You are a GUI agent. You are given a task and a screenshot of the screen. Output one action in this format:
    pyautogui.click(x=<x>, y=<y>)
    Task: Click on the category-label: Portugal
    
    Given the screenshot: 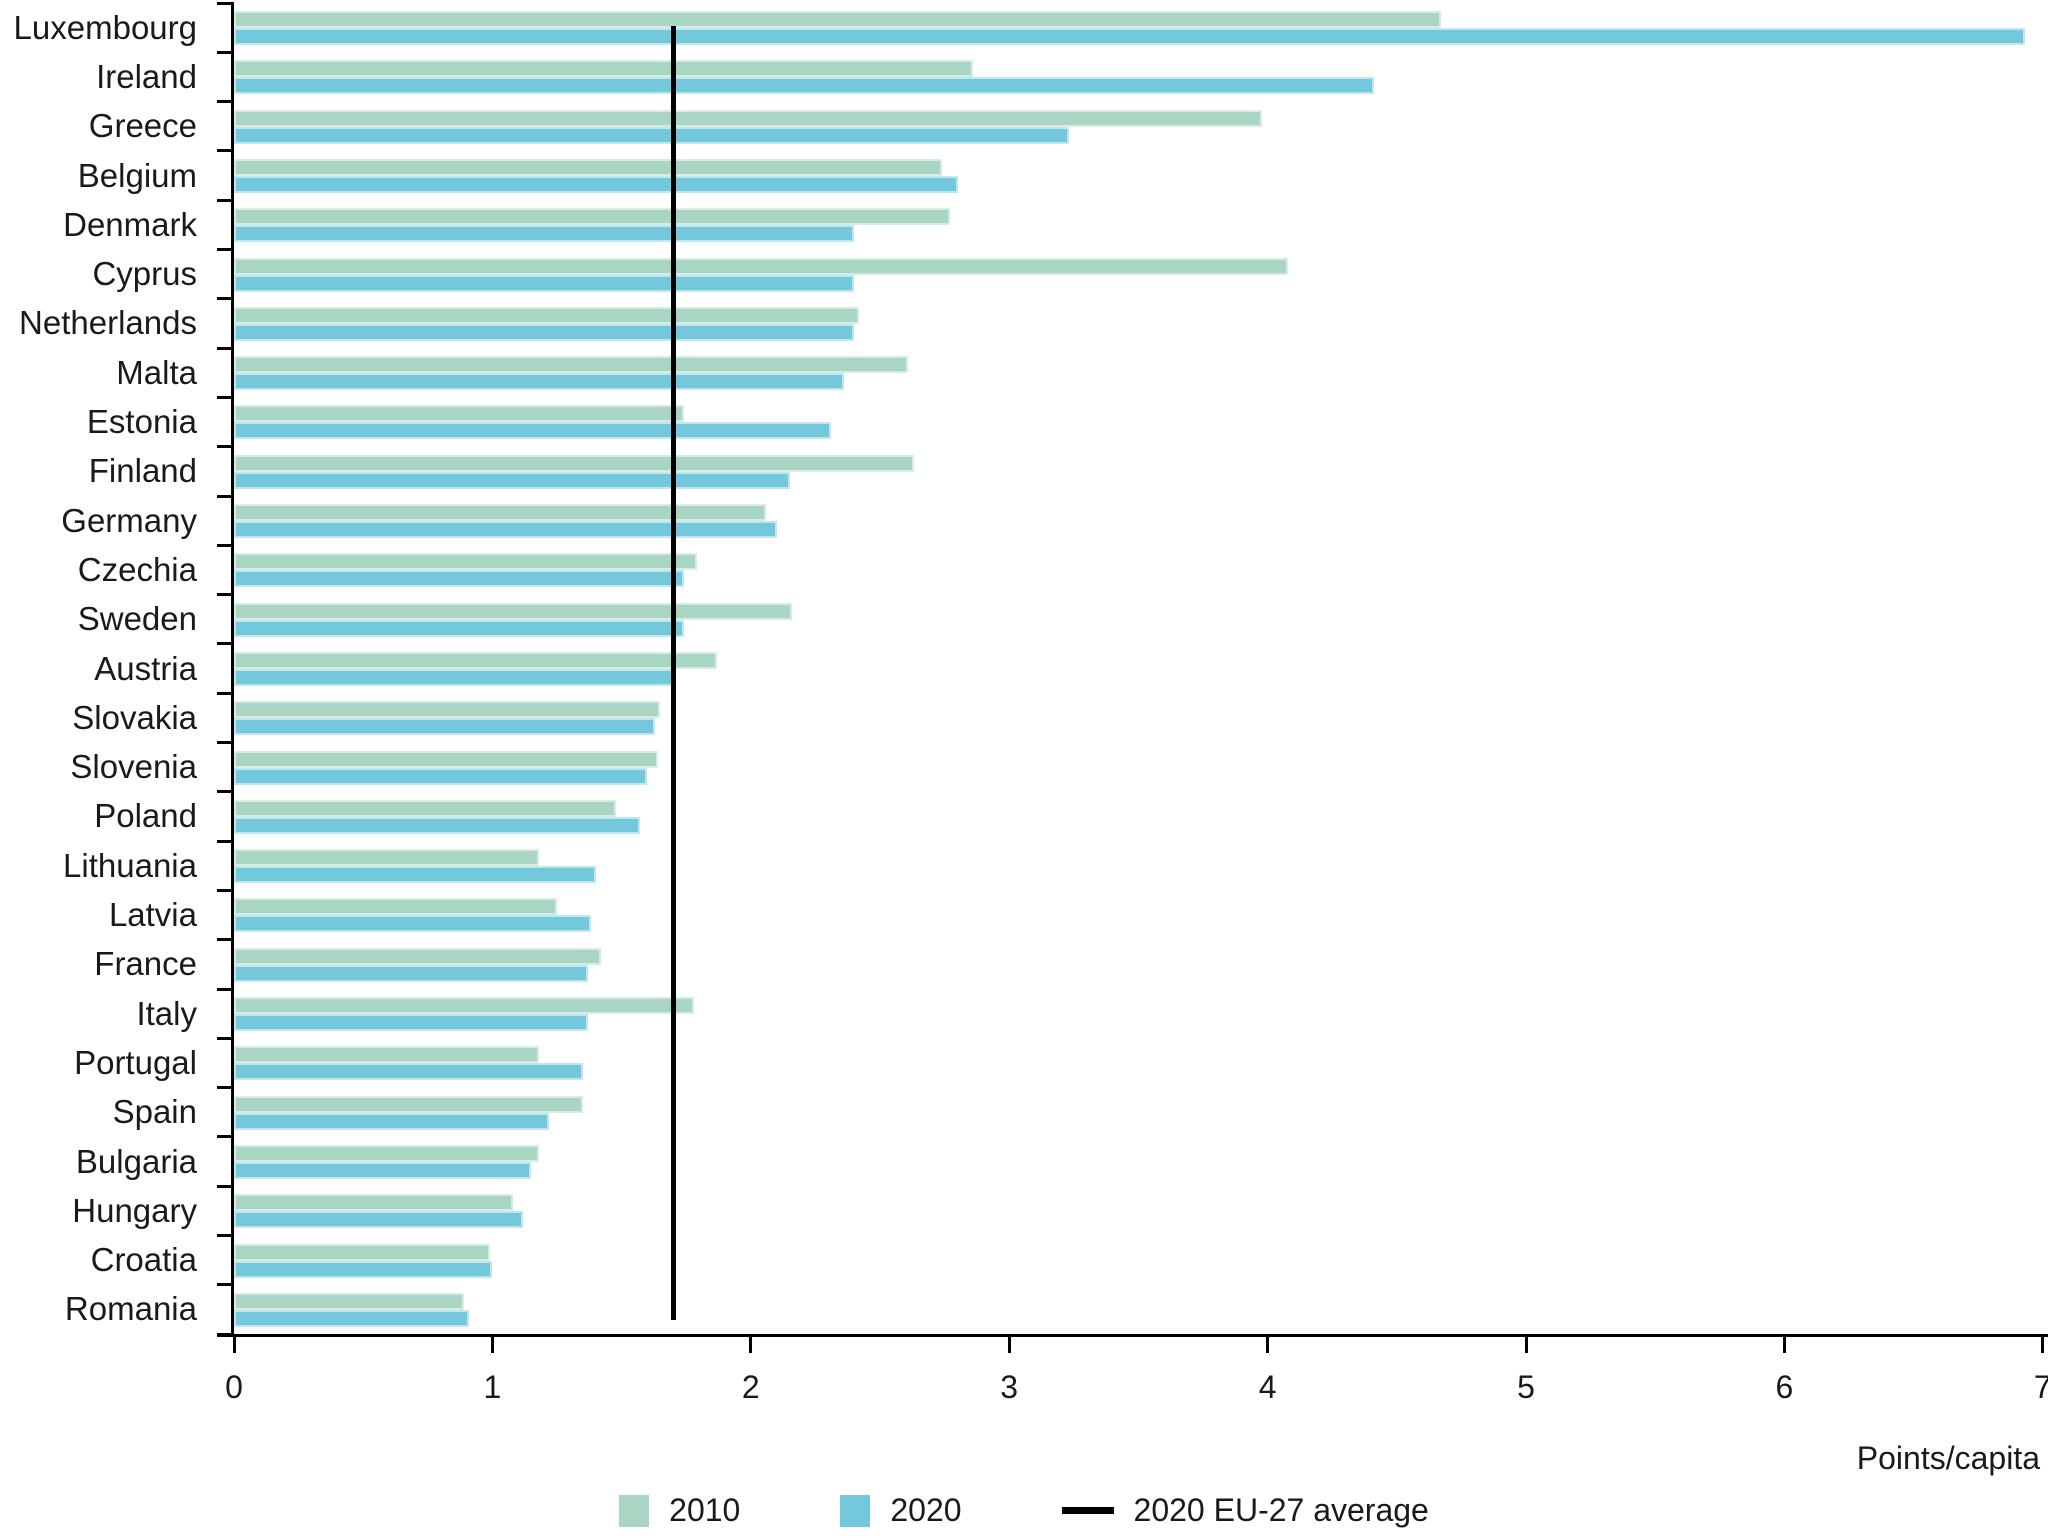 What is the action you would take?
    pyautogui.click(x=135, y=1062)
    